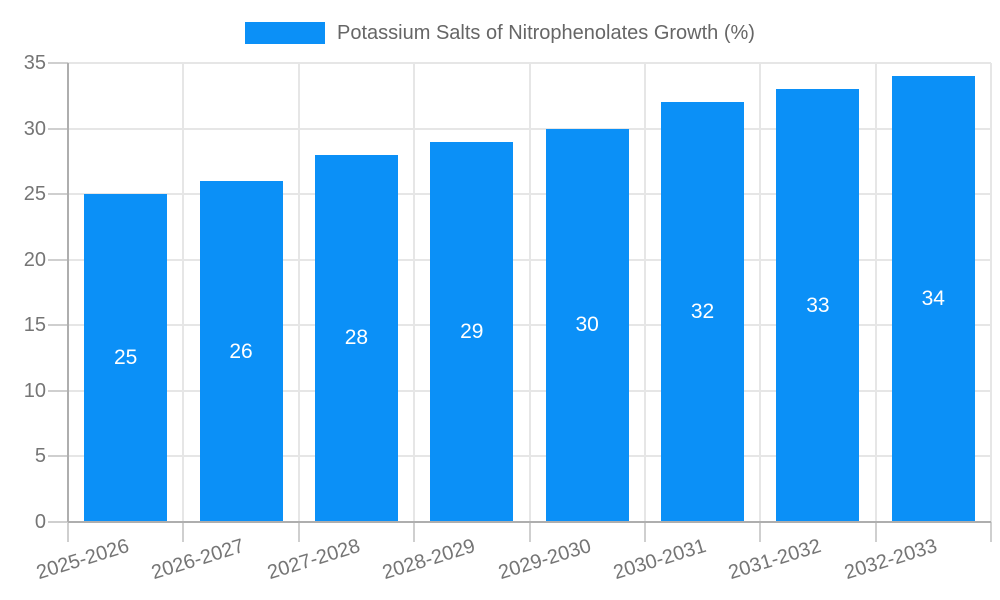  Describe the element at coordinates (659, 560) in the screenshot. I see `x-axis-category-label: 2030-2031` at that location.